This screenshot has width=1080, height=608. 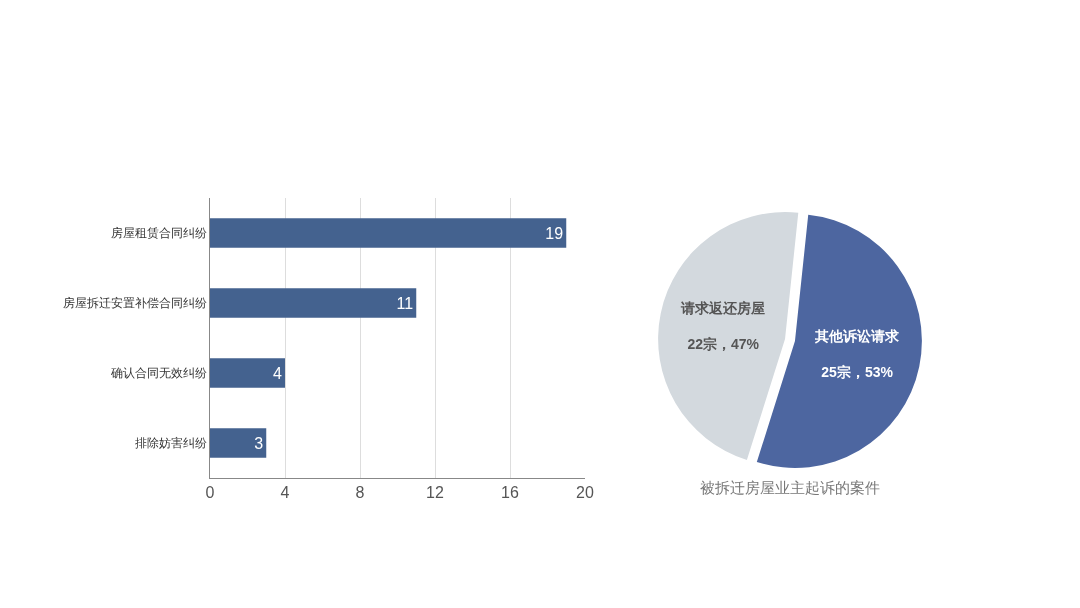 I want to click on x-tick-label: 4, so click(x=285, y=493).